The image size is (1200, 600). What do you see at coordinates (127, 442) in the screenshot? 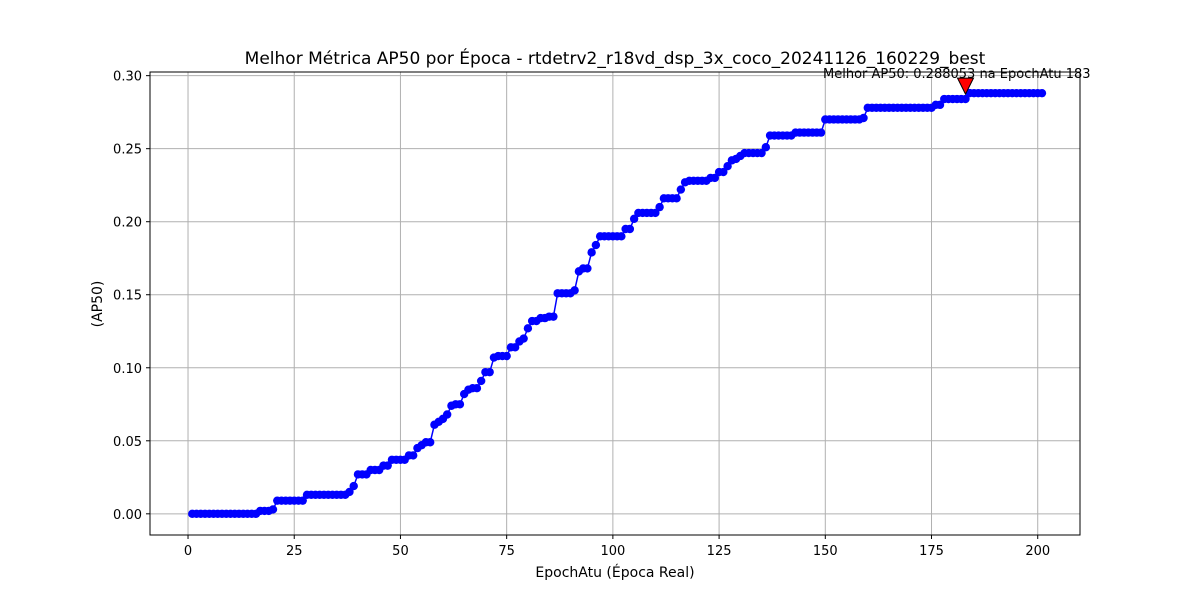
I see `y-tick-label: 0.05` at bounding box center [127, 442].